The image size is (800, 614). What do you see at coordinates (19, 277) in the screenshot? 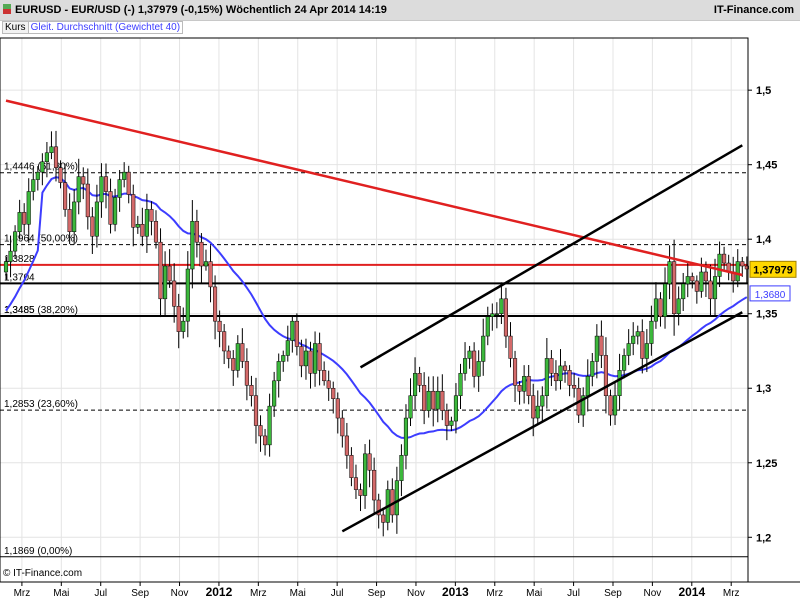
I see `level-label: 1,3704` at bounding box center [19, 277].